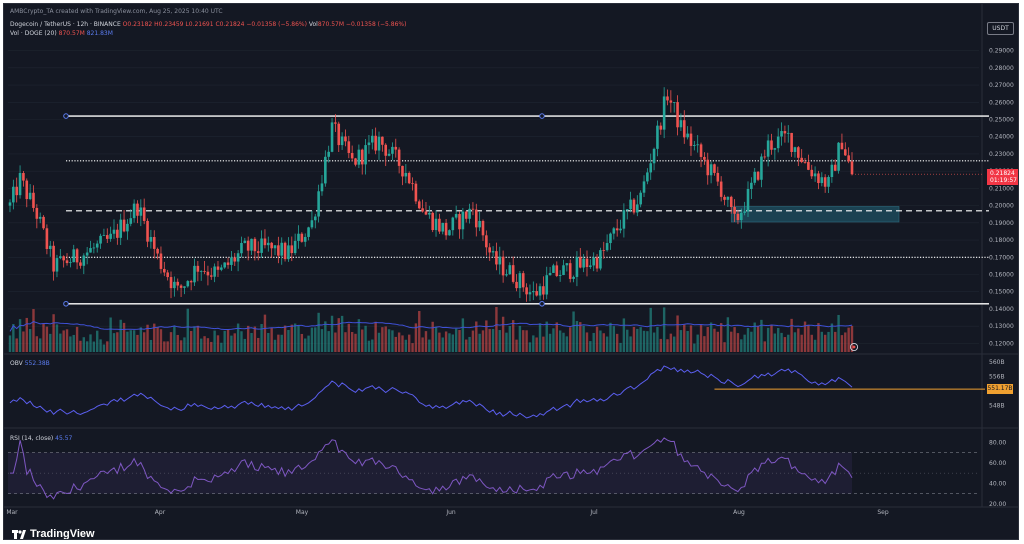  I want to click on replay-icon, so click(854, 347).